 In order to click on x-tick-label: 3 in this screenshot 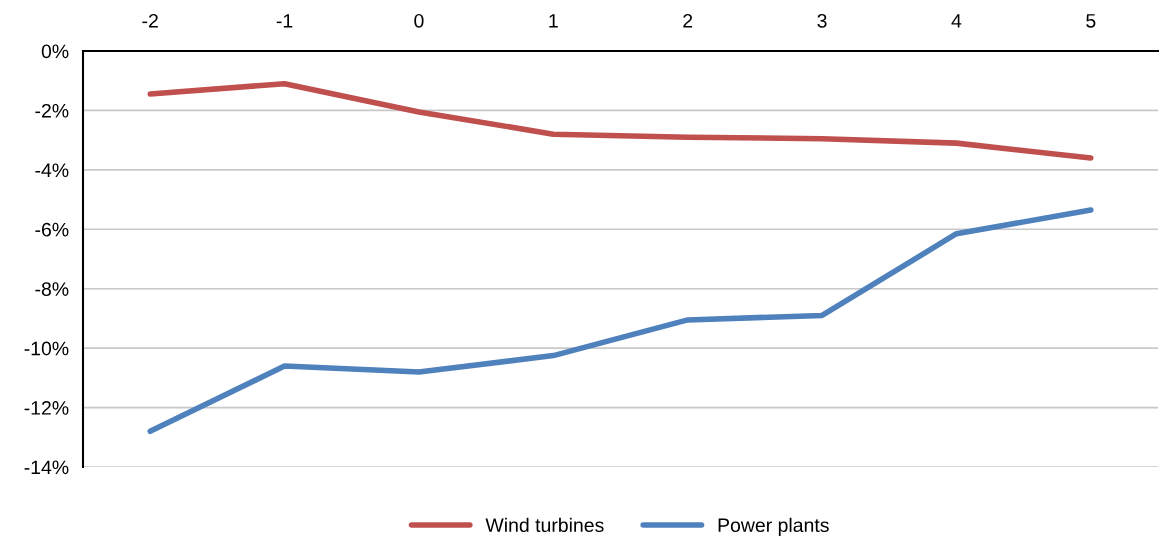, I will do `click(822, 20)`.